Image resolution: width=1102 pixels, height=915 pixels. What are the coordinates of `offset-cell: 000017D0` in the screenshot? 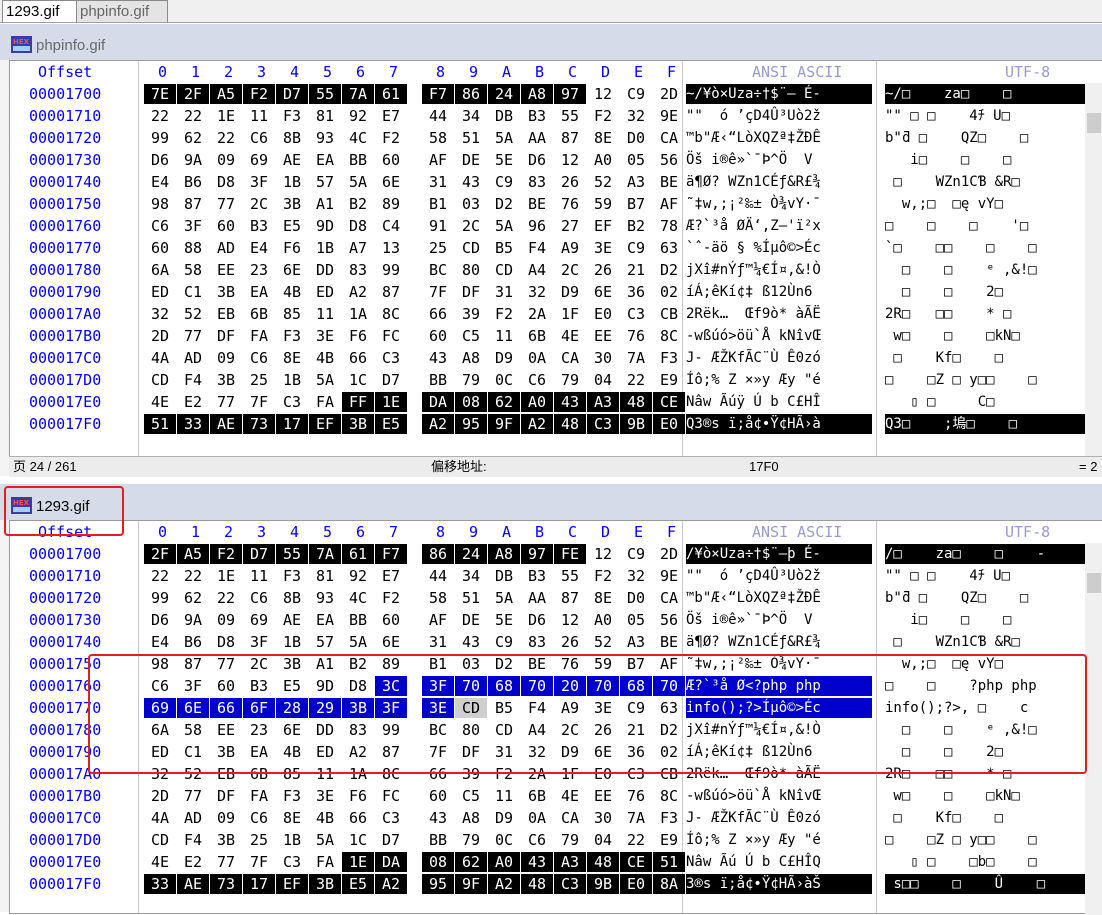 It's located at (65, 380).